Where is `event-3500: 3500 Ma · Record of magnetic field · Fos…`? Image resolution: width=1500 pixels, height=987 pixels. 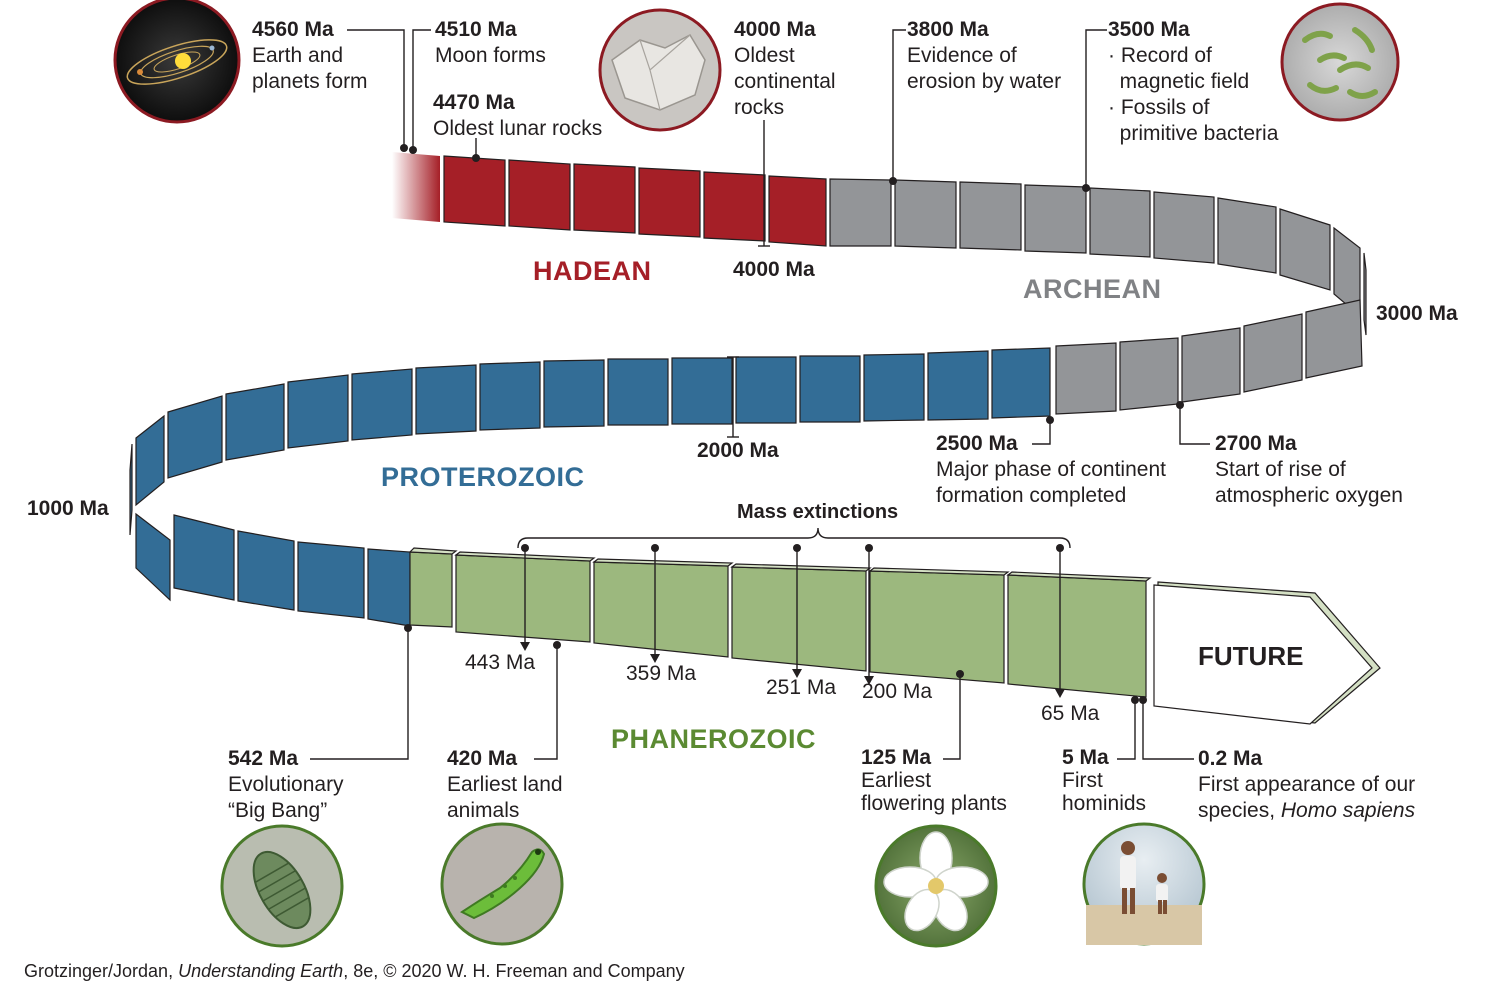 event-3500: 3500 Ma · Record of magnetic field · Fos… is located at coordinates (1193, 81).